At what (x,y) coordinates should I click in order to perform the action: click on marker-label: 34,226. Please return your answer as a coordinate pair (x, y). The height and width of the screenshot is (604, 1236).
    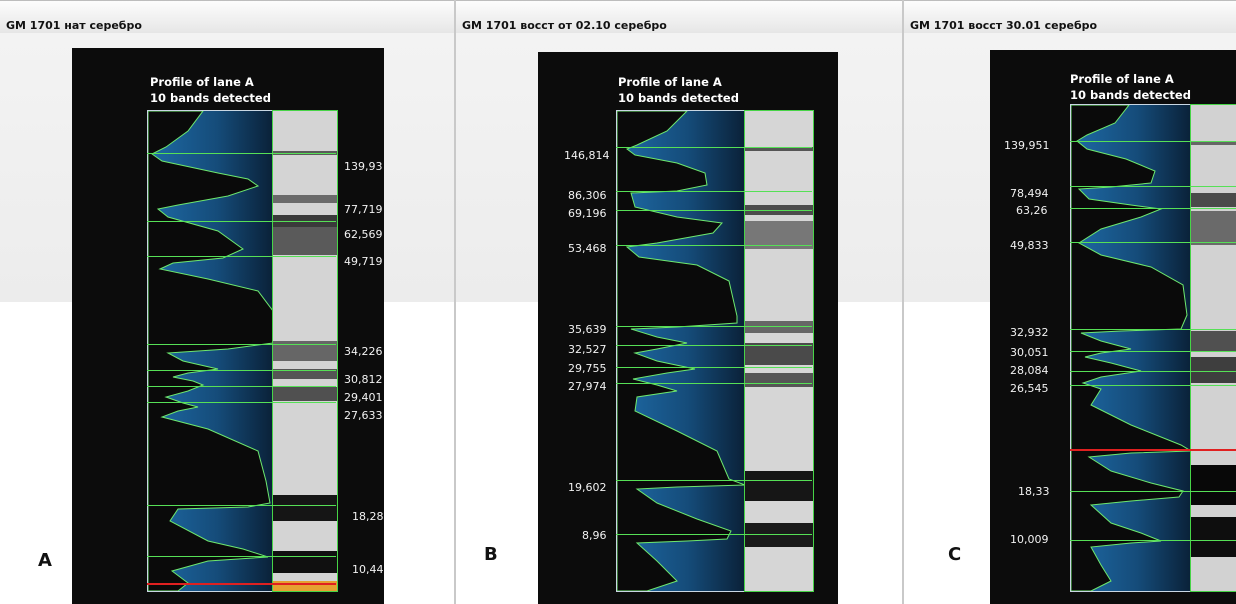
    Looking at the image, I should click on (363, 351).